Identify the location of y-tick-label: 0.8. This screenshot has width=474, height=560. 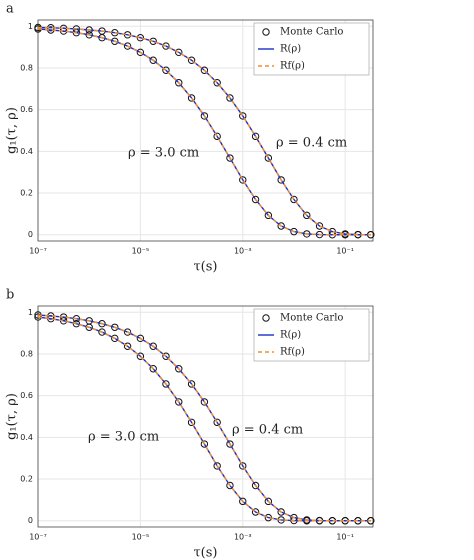
(26, 353).